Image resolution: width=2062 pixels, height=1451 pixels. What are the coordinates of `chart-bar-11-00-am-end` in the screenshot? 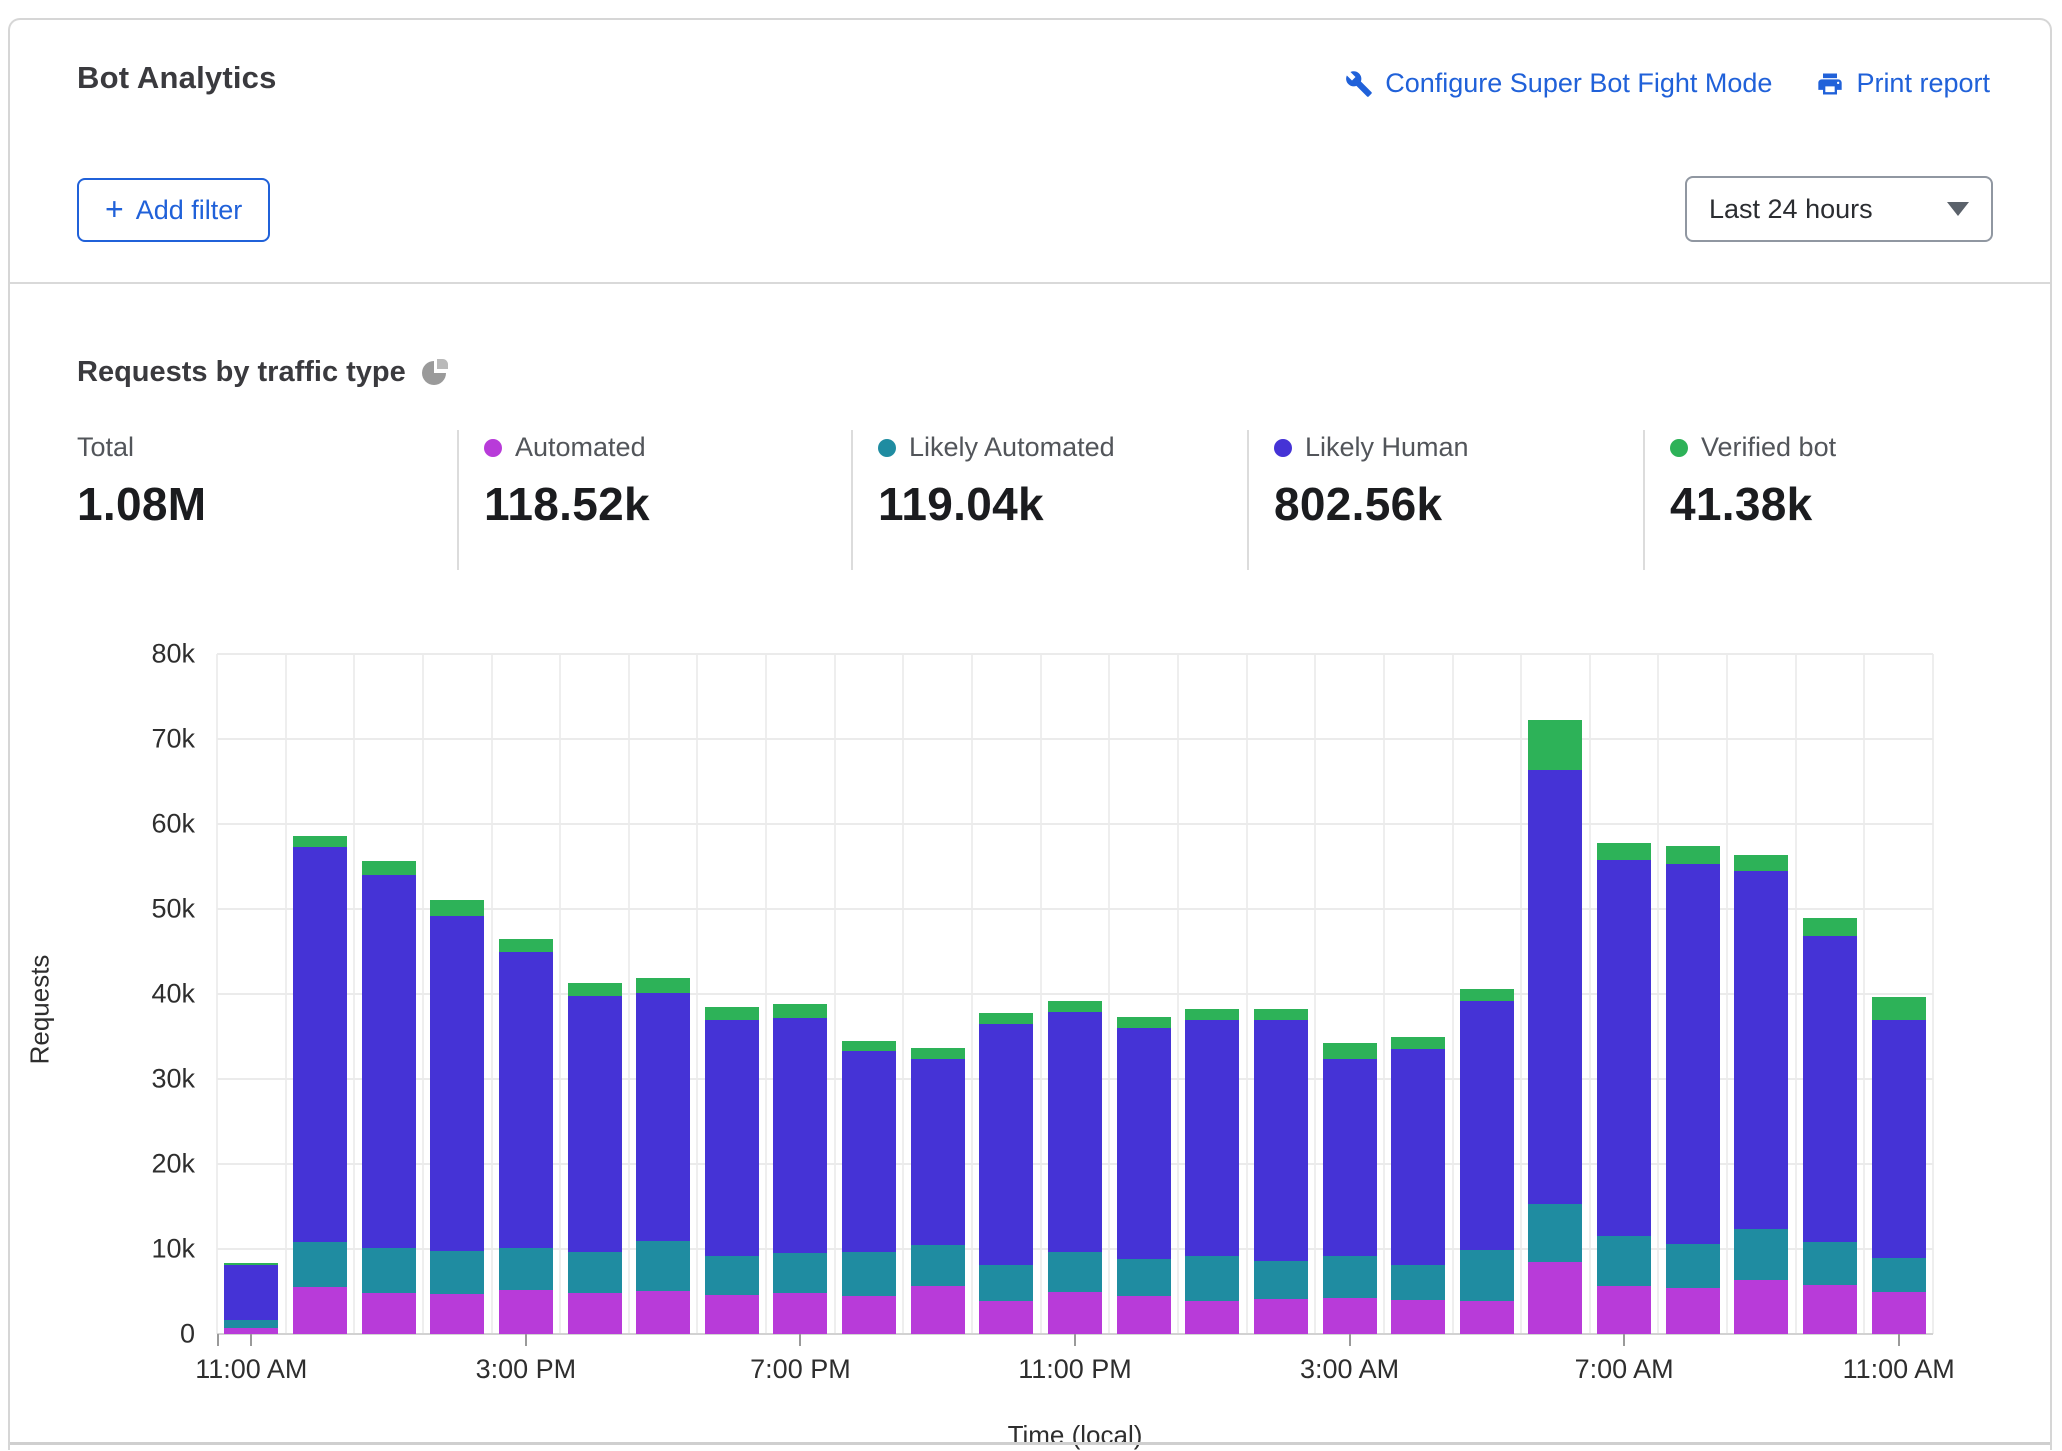 It's located at (1898, 1165).